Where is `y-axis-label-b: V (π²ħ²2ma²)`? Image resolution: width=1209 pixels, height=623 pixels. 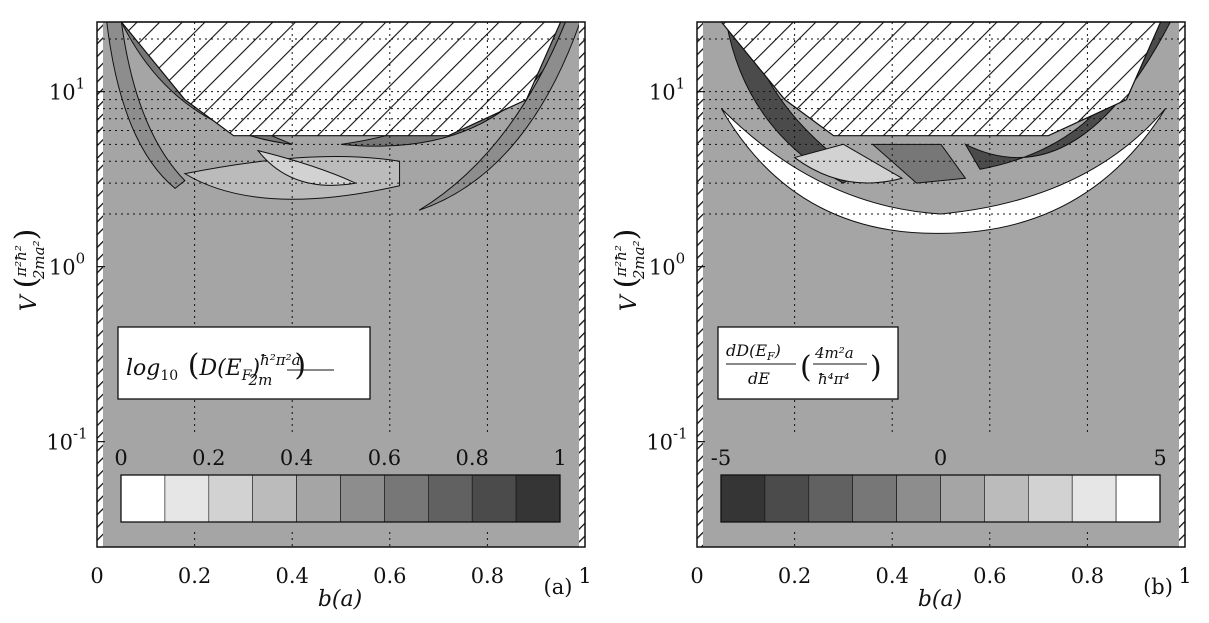 y-axis-label-b: V (π²ħ²2ma²) is located at coordinates (628, 270).